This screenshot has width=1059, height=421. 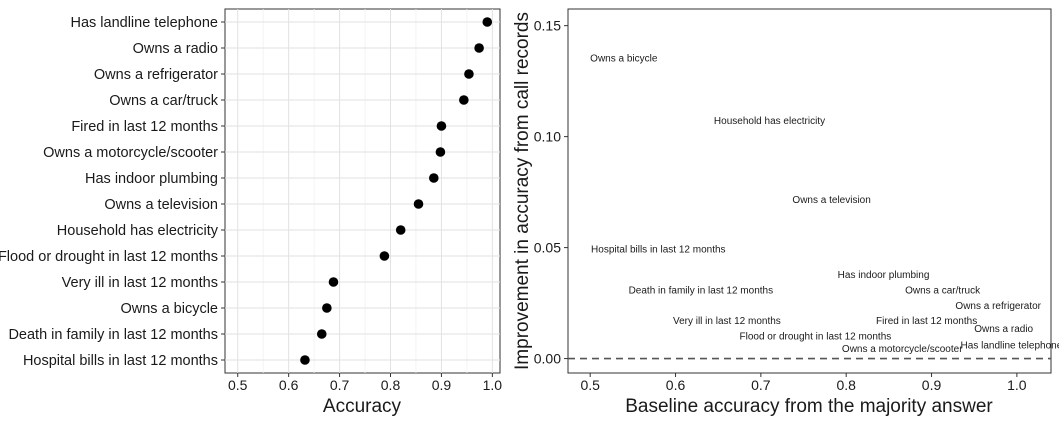 What do you see at coordinates (1003, 329) in the screenshot?
I see `point-label: Owns a radio` at bounding box center [1003, 329].